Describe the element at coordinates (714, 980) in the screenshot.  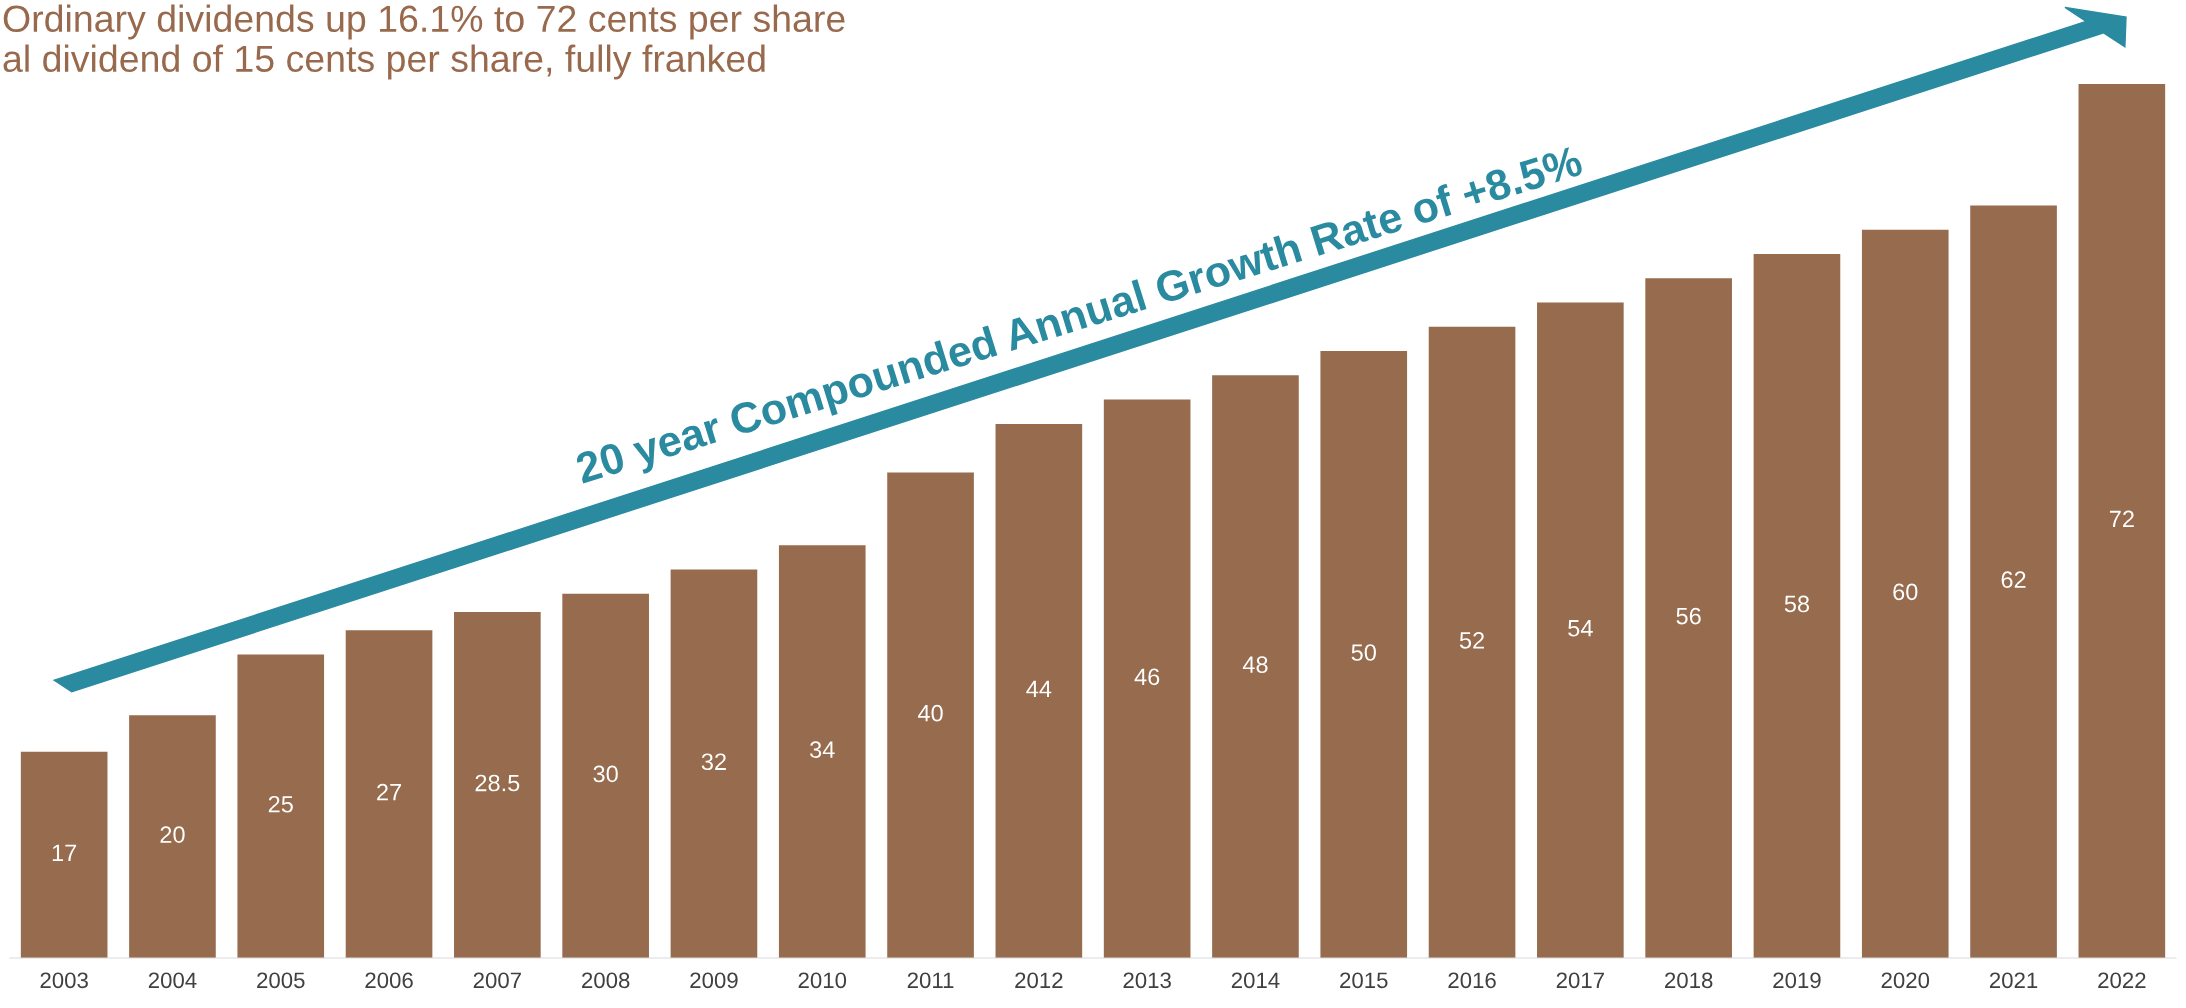
I see `x-tick-label: 2009` at that location.